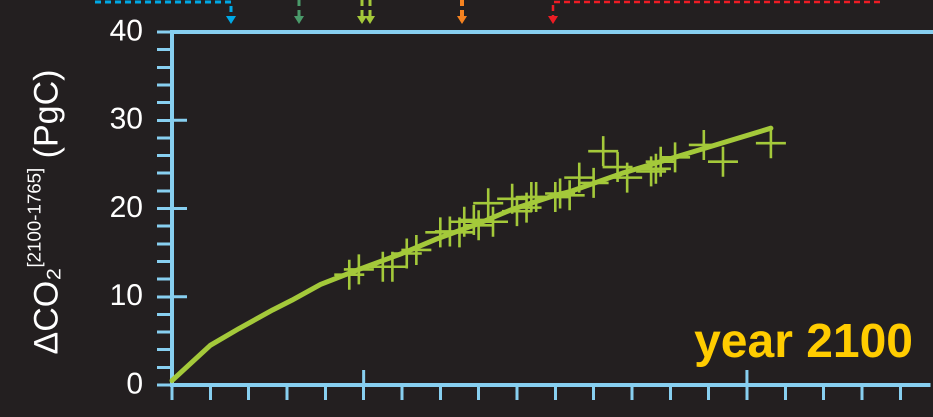 Image resolution: width=933 pixels, height=417 pixels. I want to click on y-tick-label: 20, so click(126, 207).